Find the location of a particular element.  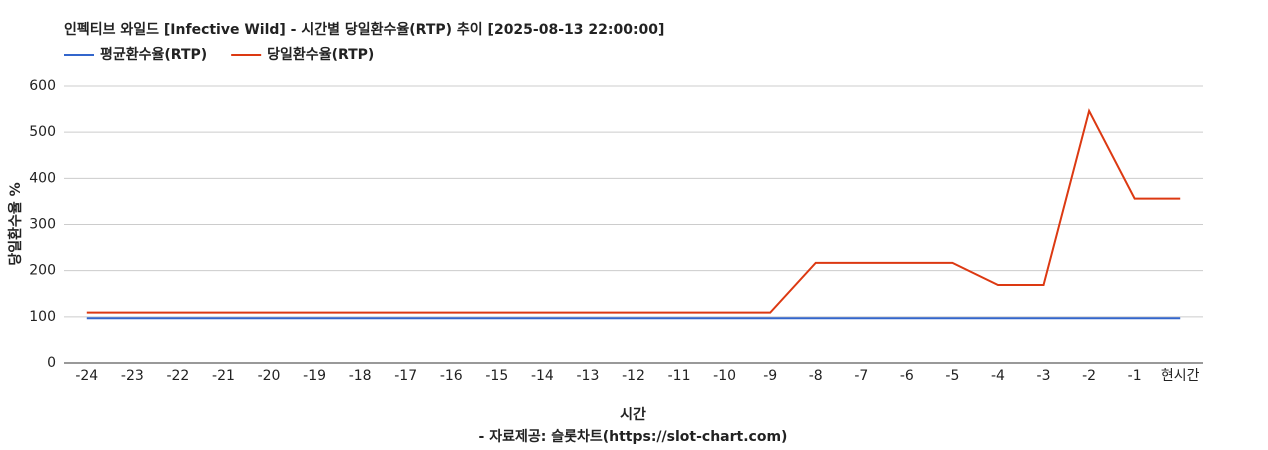

y-tick-label: 0 is located at coordinates (51, 363).